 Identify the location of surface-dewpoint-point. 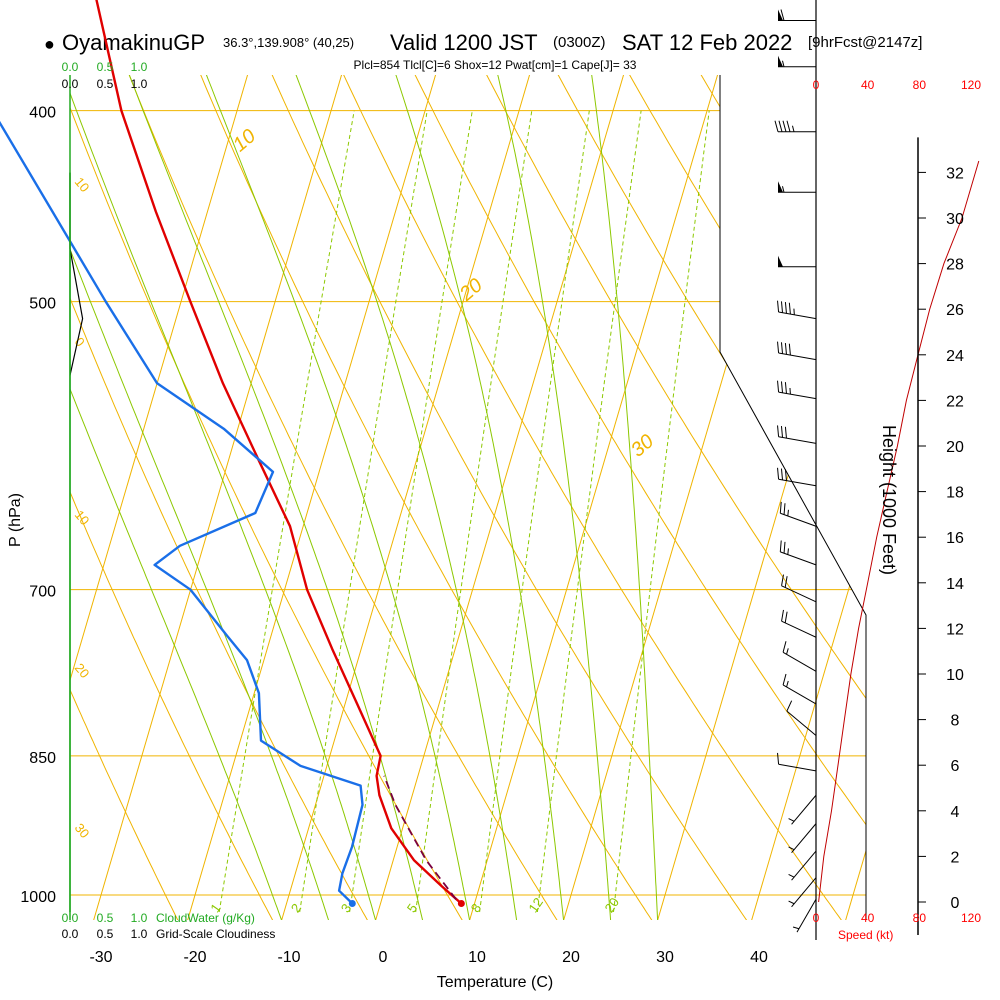
(352, 904).